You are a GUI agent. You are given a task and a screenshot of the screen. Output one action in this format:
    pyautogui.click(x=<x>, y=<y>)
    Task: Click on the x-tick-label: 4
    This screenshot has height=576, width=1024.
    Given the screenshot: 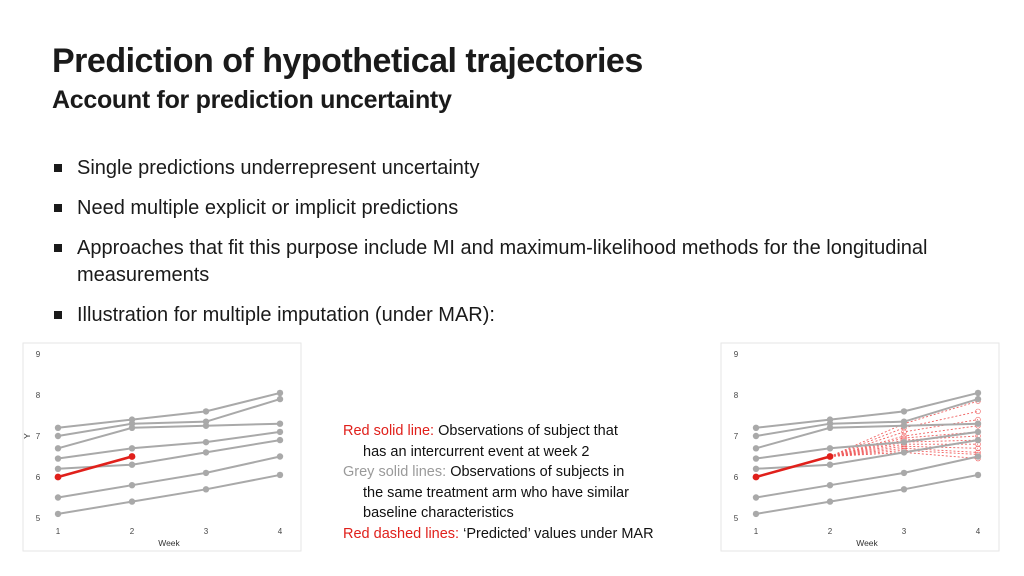 What is the action you would take?
    pyautogui.click(x=280, y=531)
    